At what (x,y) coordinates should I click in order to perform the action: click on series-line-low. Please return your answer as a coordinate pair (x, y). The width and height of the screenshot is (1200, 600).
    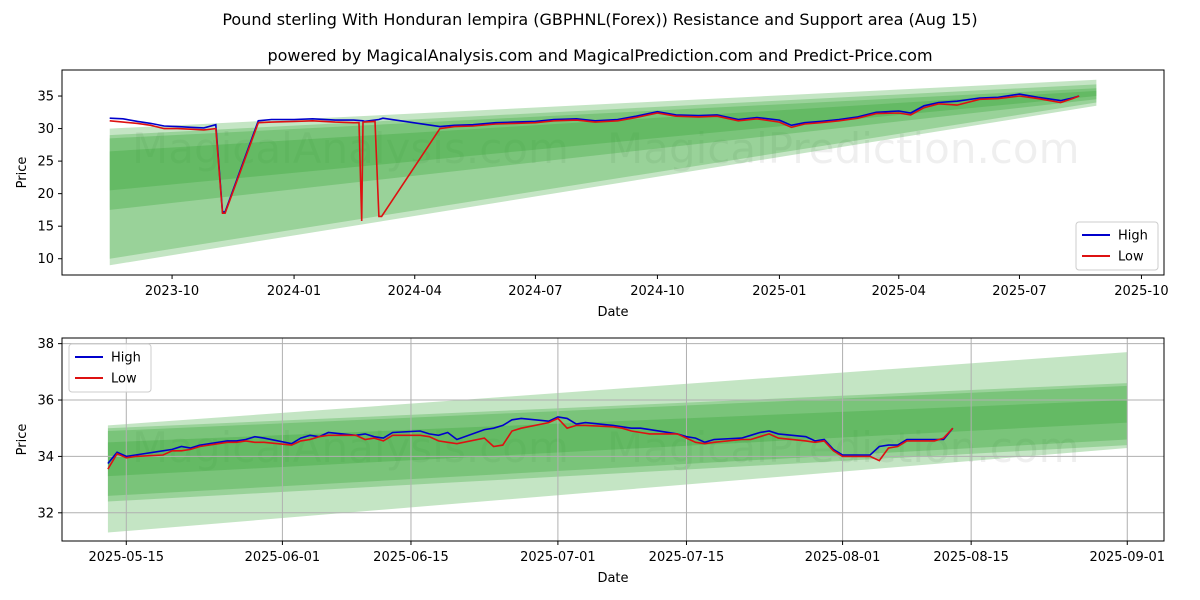
    Looking at the image, I should click on (530, 443).